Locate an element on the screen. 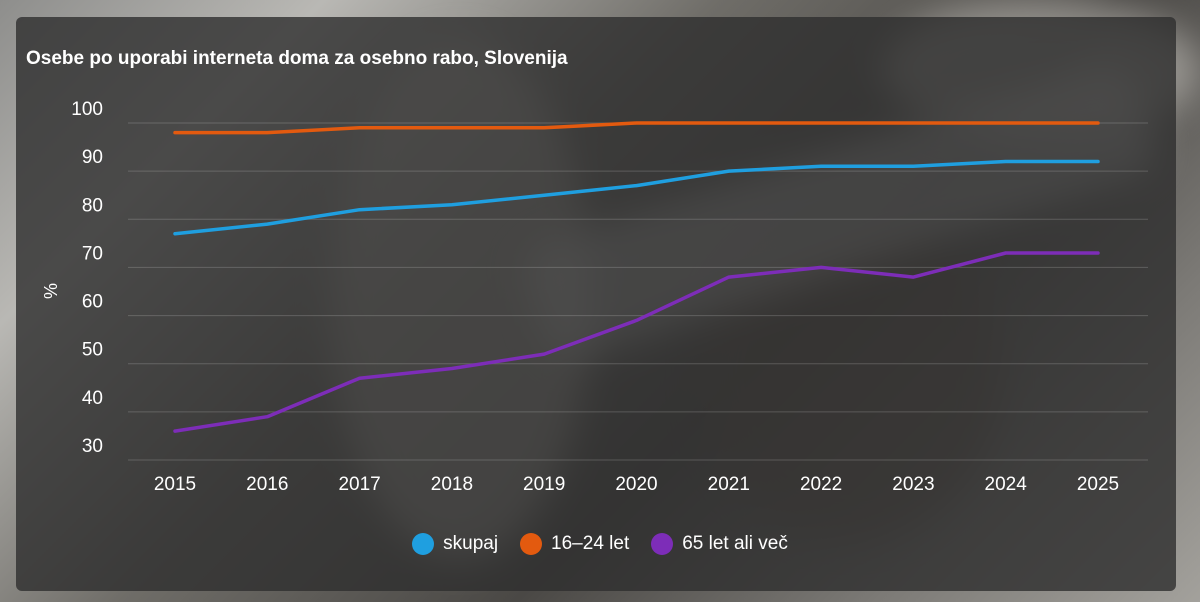 The height and width of the screenshot is (602, 1200). y-tick-label: 70 is located at coordinates (92, 253).